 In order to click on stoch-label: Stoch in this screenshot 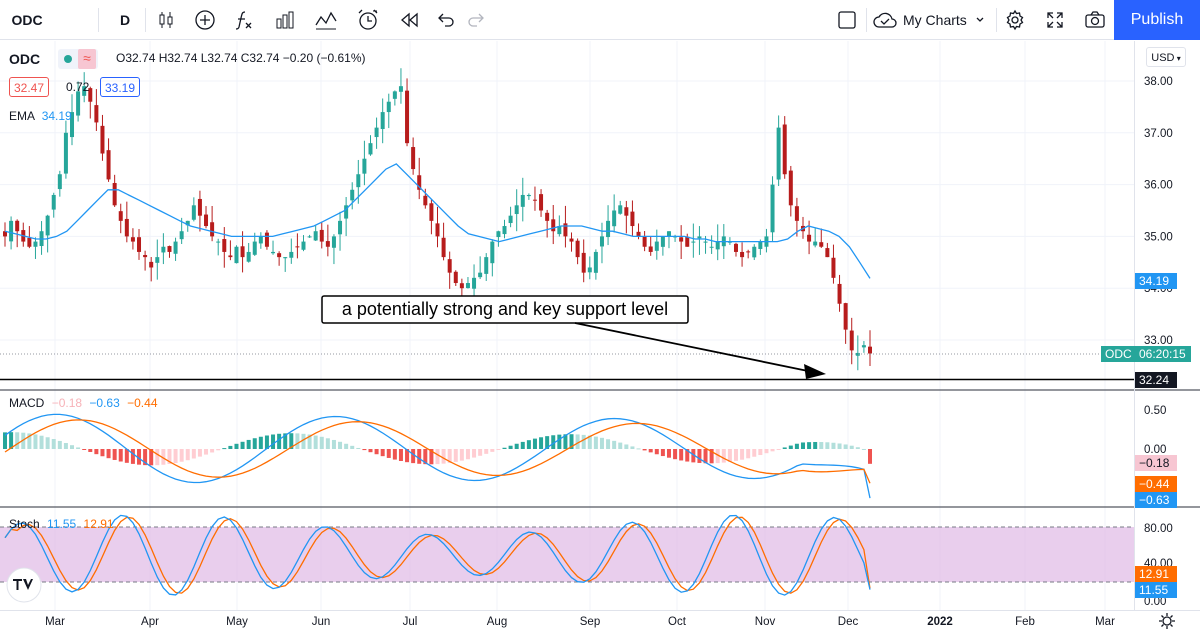, I will do `click(24, 524)`.